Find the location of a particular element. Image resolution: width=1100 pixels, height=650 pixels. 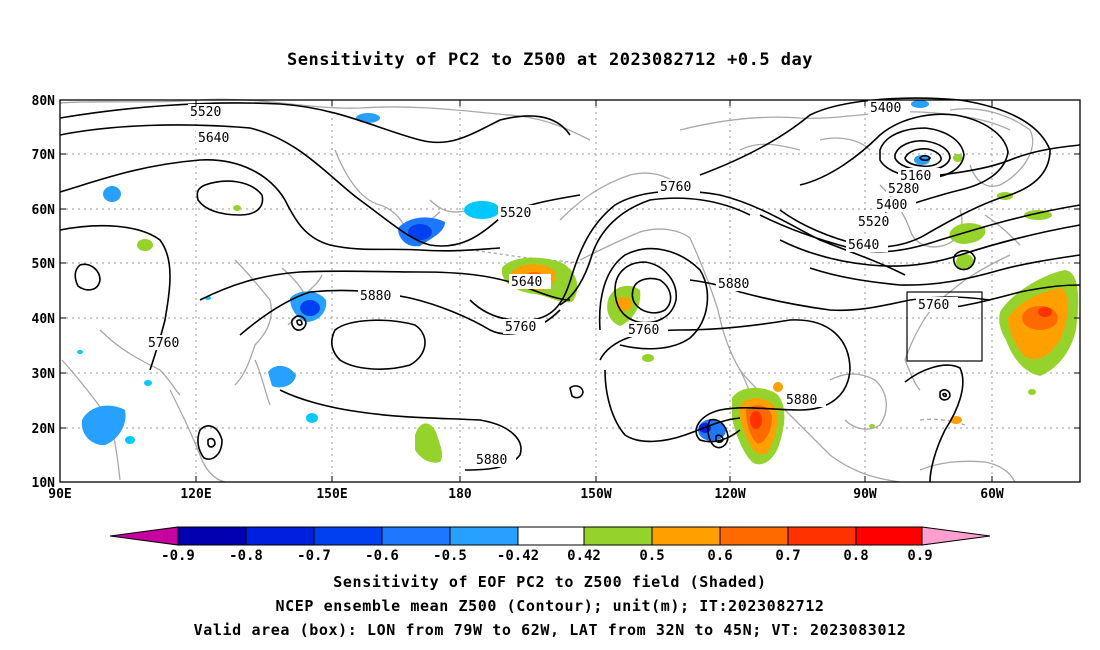

colorbar-low-arrow is located at coordinates (144, 536).